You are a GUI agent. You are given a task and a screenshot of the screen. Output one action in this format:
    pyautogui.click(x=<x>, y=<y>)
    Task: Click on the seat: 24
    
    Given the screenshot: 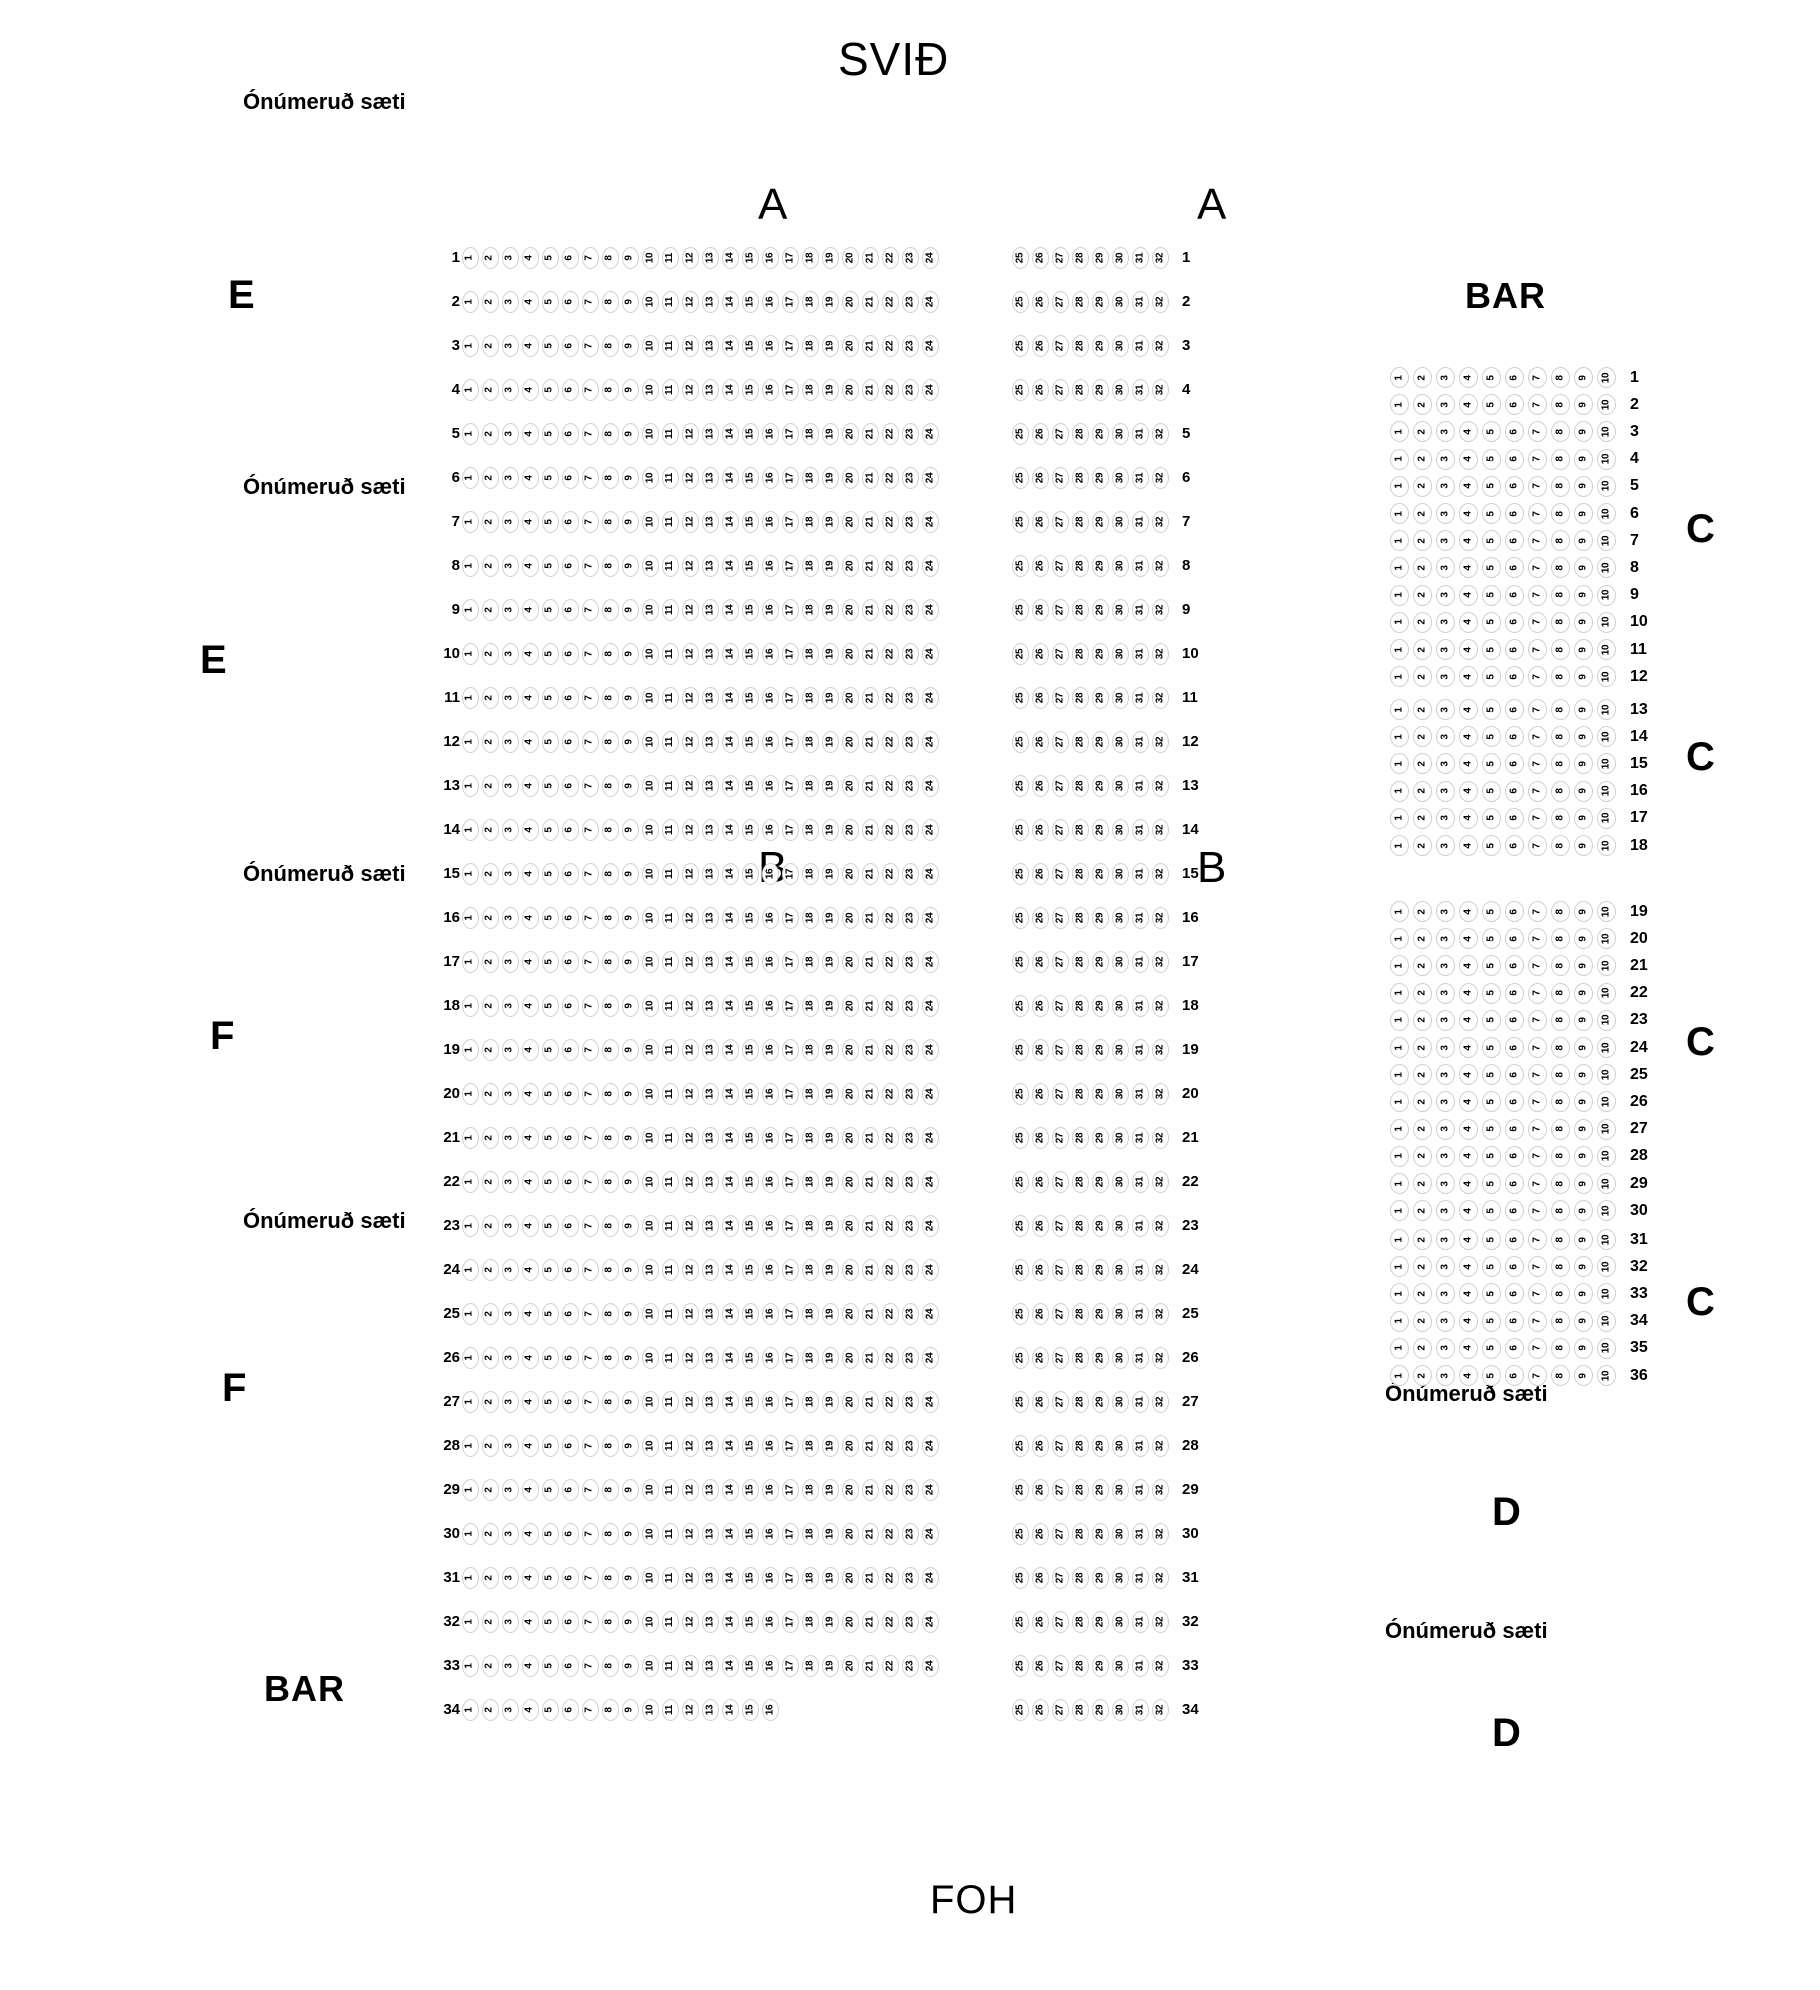 What is the action you would take?
    pyautogui.click(x=930, y=258)
    